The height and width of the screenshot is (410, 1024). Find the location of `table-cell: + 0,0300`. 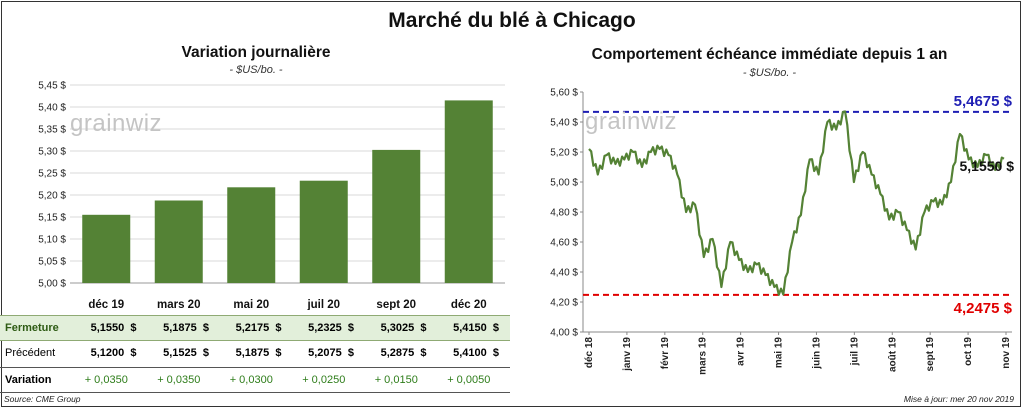

table-cell: + 0,0300 is located at coordinates (251, 380).